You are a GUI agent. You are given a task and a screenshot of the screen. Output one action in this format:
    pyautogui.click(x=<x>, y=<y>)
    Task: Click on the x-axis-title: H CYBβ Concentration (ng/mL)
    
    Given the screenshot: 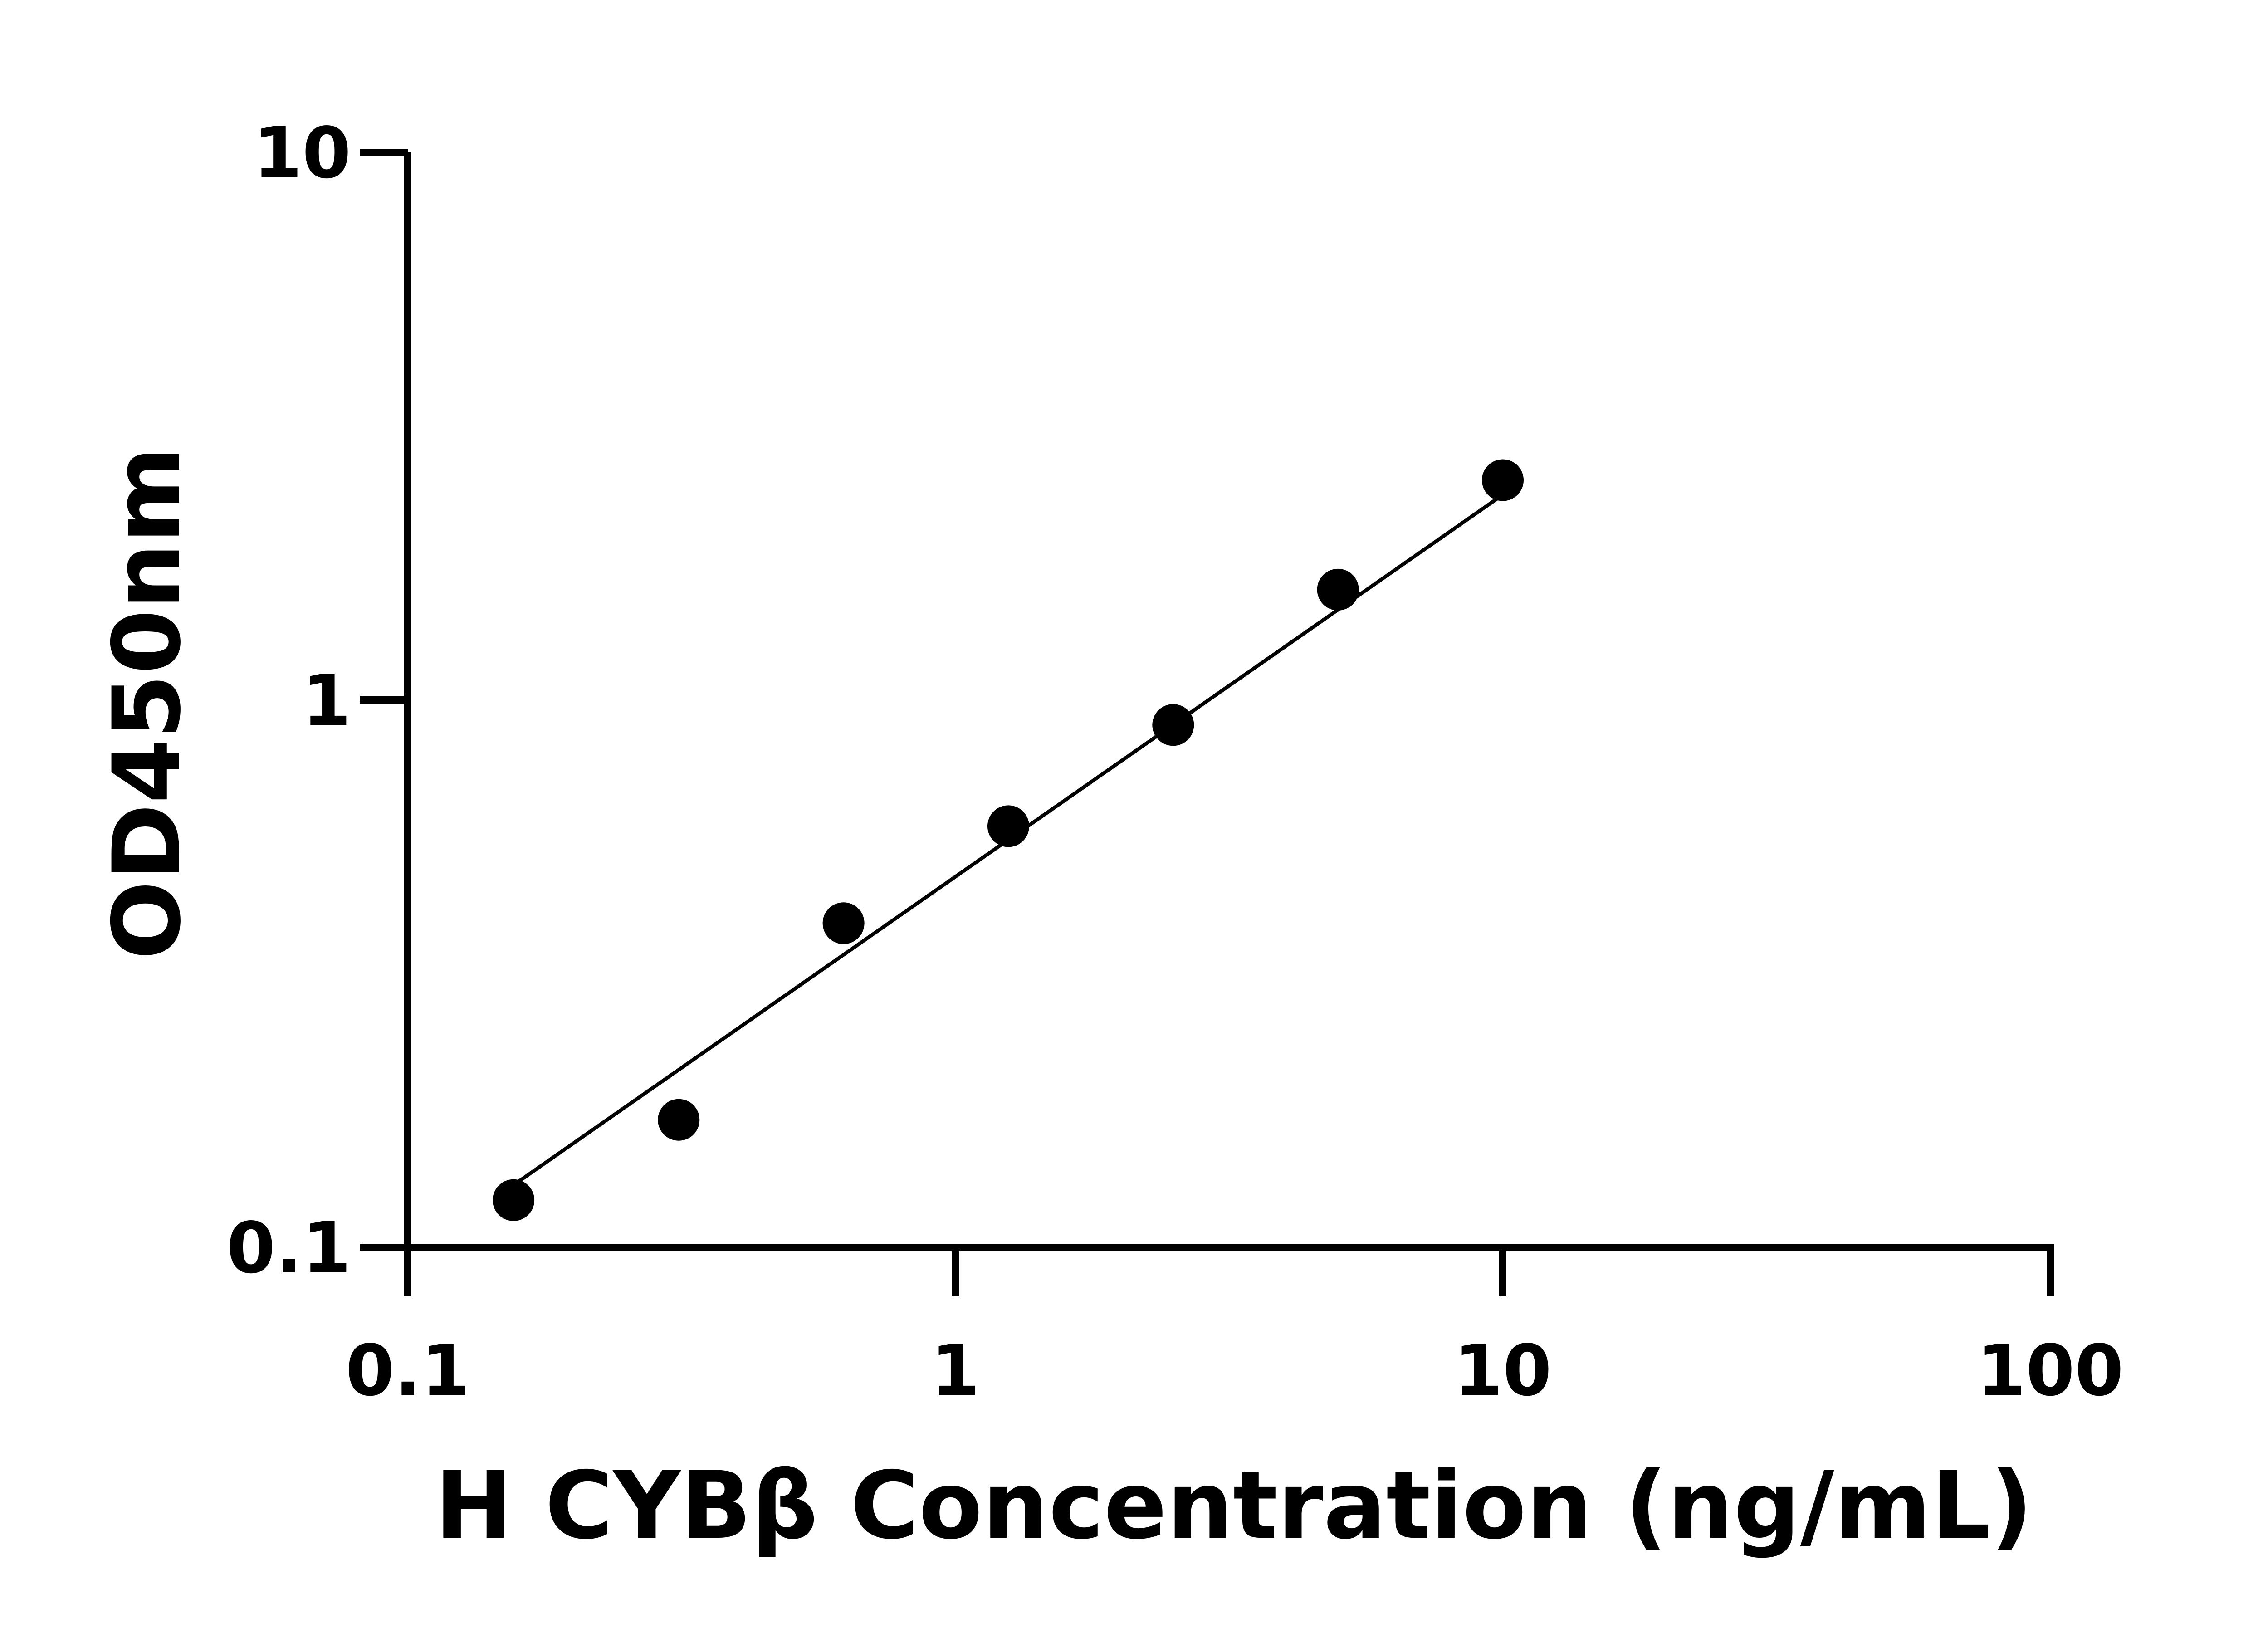 What is the action you would take?
    pyautogui.click(x=1234, y=1506)
    